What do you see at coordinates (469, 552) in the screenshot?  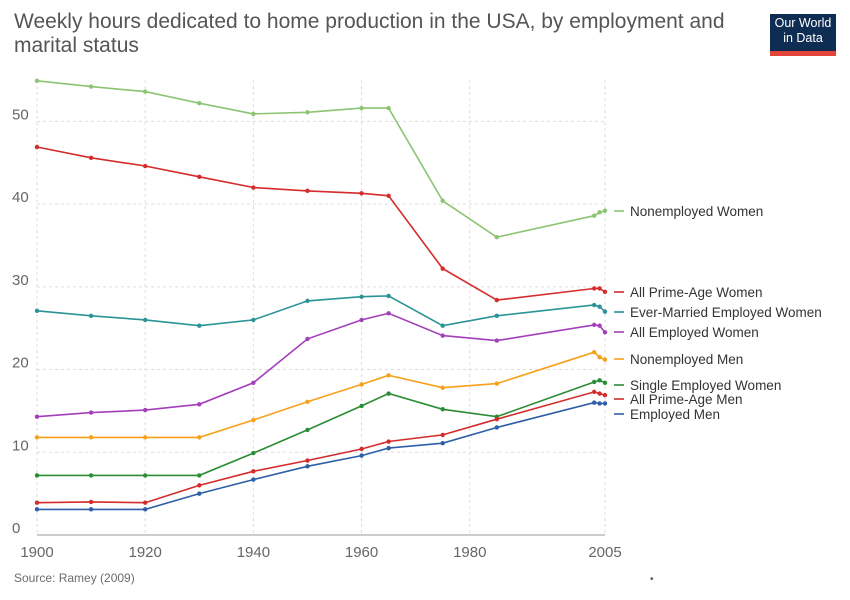 I see `x-tick-label: 1980` at bounding box center [469, 552].